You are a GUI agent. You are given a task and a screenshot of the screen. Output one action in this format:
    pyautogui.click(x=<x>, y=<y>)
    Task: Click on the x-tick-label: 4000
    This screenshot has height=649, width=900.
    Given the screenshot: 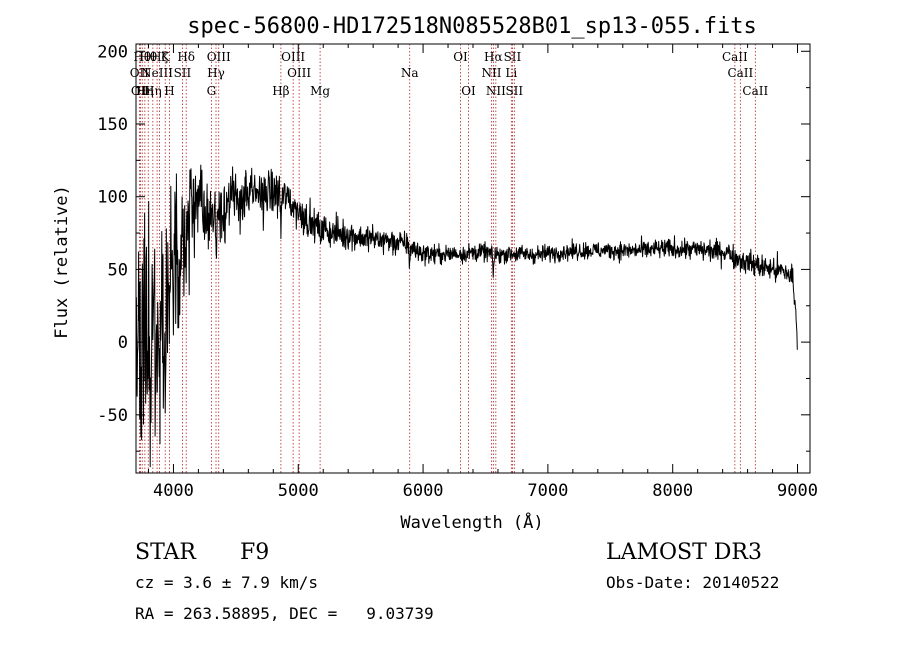 What is the action you would take?
    pyautogui.click(x=173, y=491)
    